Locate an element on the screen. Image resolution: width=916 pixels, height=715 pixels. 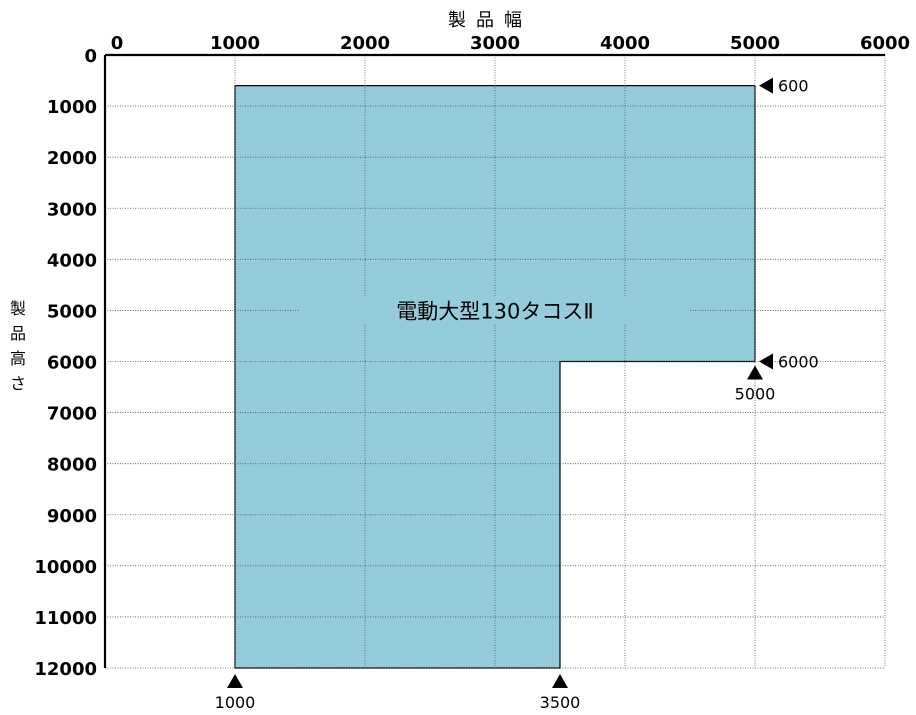
y-tick-label: 10000 is located at coordinates (65, 567).